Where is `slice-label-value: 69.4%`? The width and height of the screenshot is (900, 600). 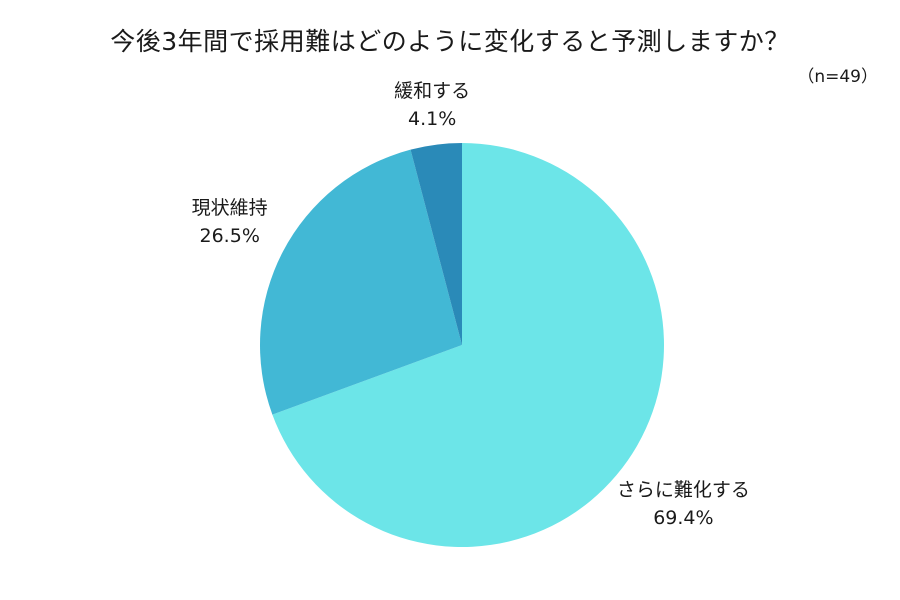
slice-label-value: 69.4% is located at coordinates (683, 517).